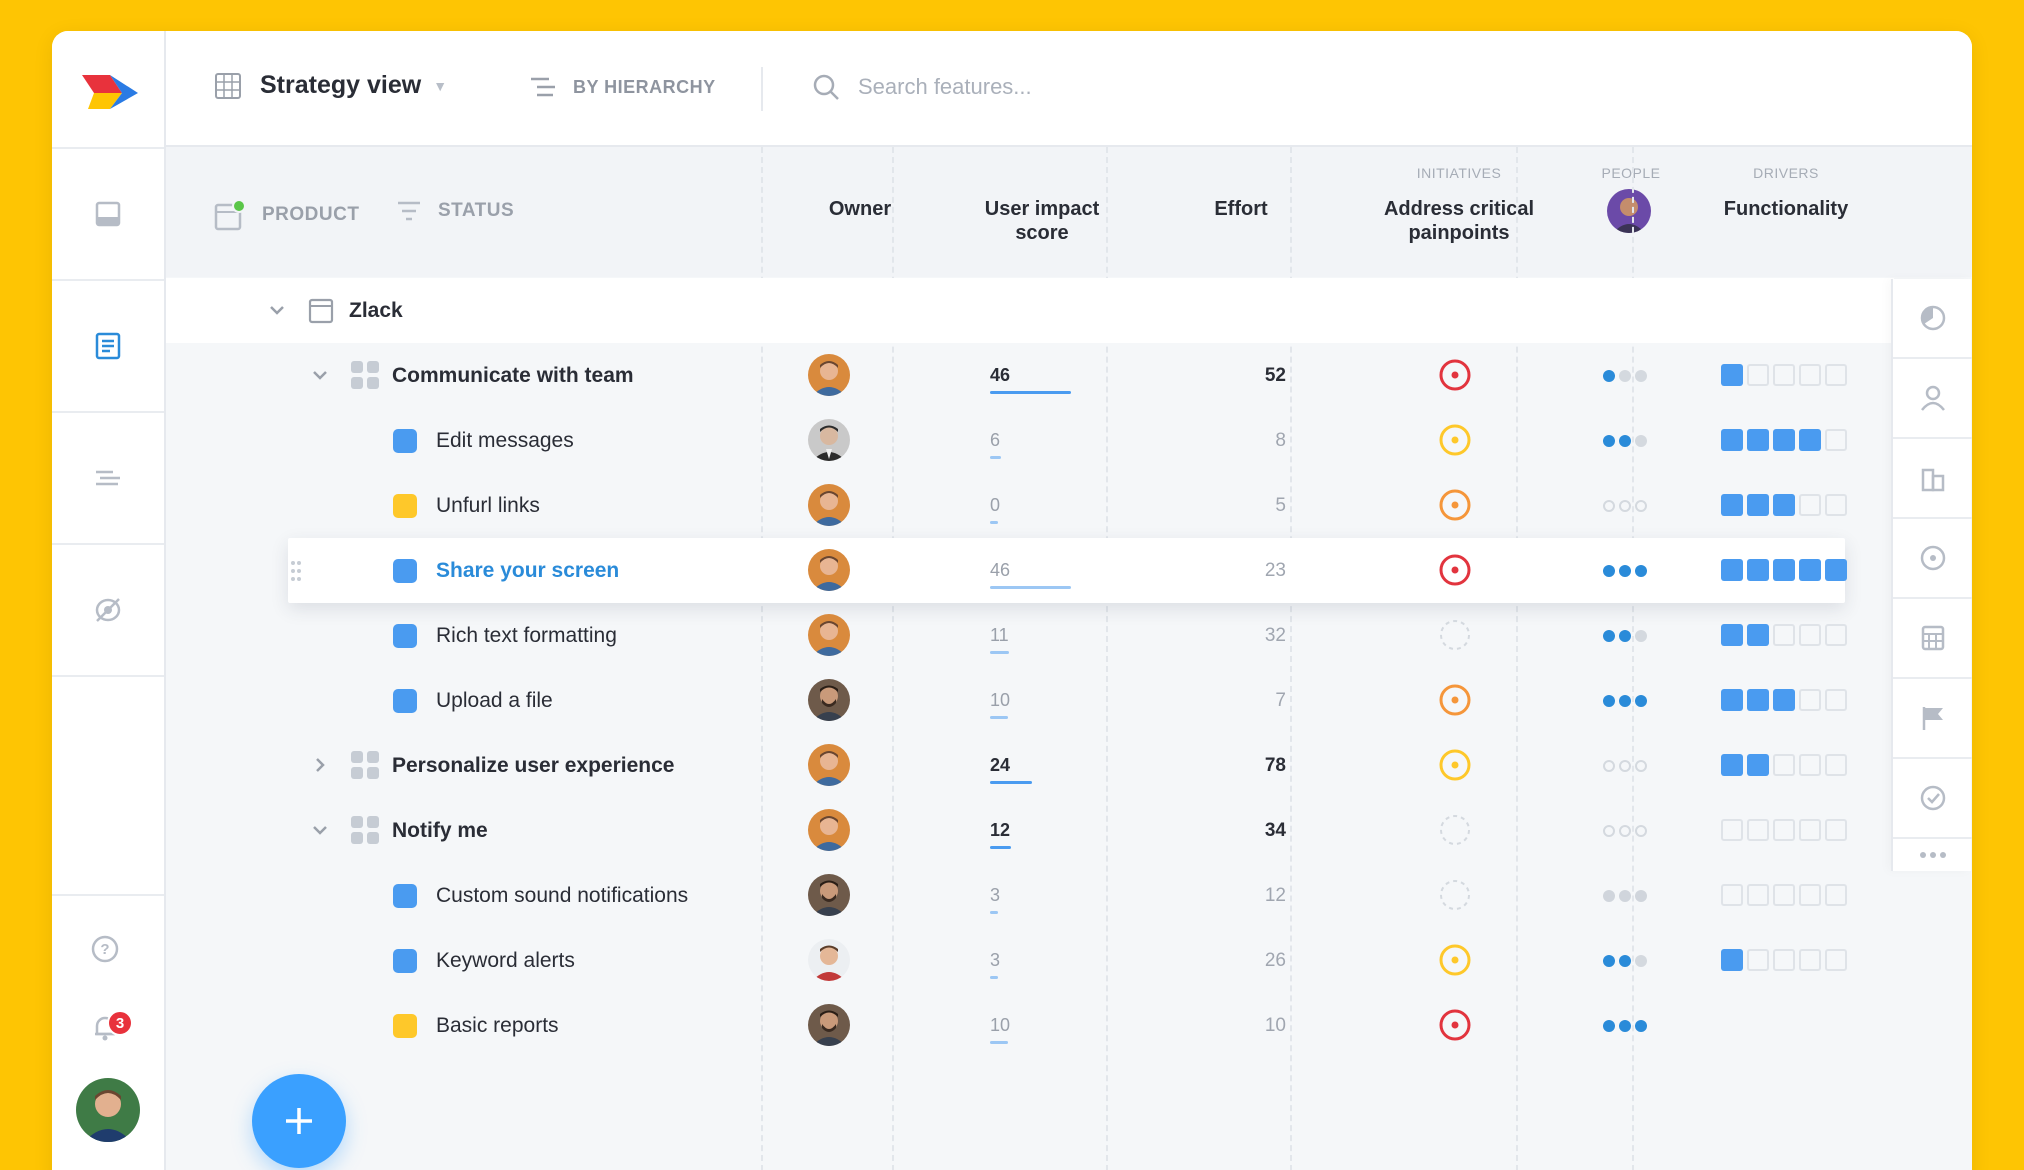  I want to click on hierarchy-toggle: BY HIERARCHY, so click(622, 87).